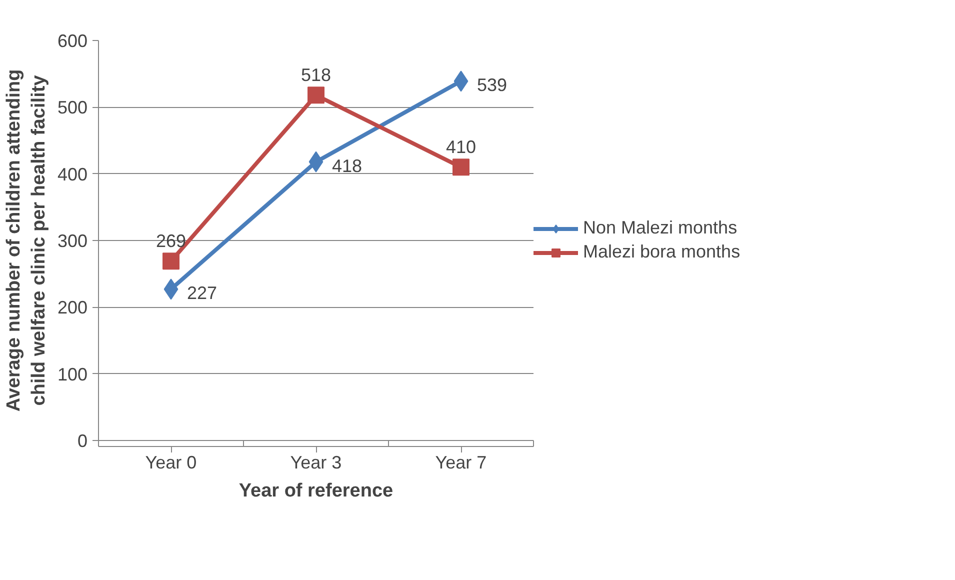 The width and height of the screenshot is (955, 580). I want to click on y-tick-label: 400, so click(72, 174).